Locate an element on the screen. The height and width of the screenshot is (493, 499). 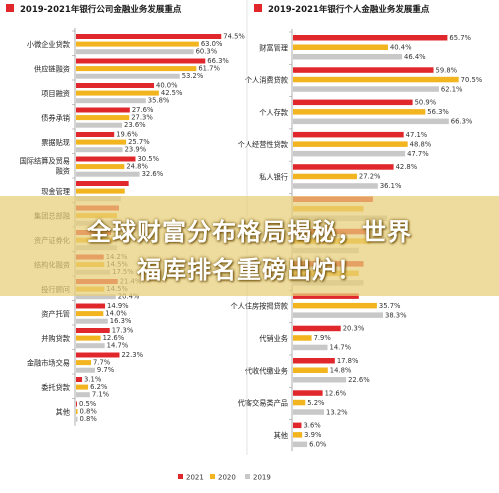
retail-chart-title: 2019-2021年银行个人金融业务发展重点 is located at coordinates (349, 9).